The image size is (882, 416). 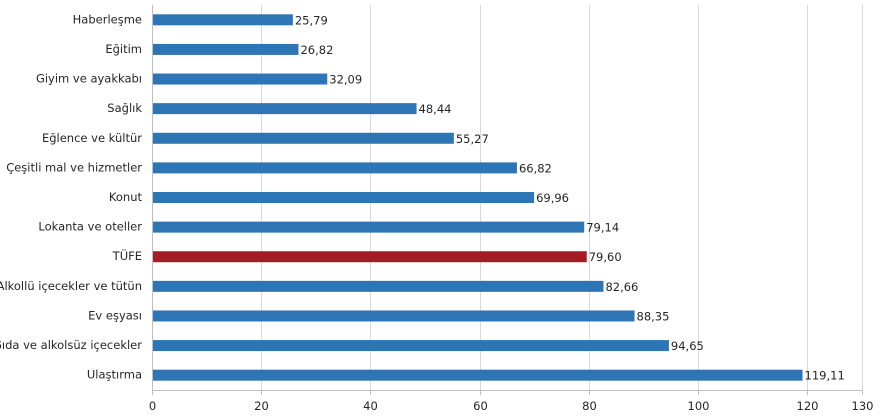 I want to click on category-label: Eğitim, so click(x=123, y=49).